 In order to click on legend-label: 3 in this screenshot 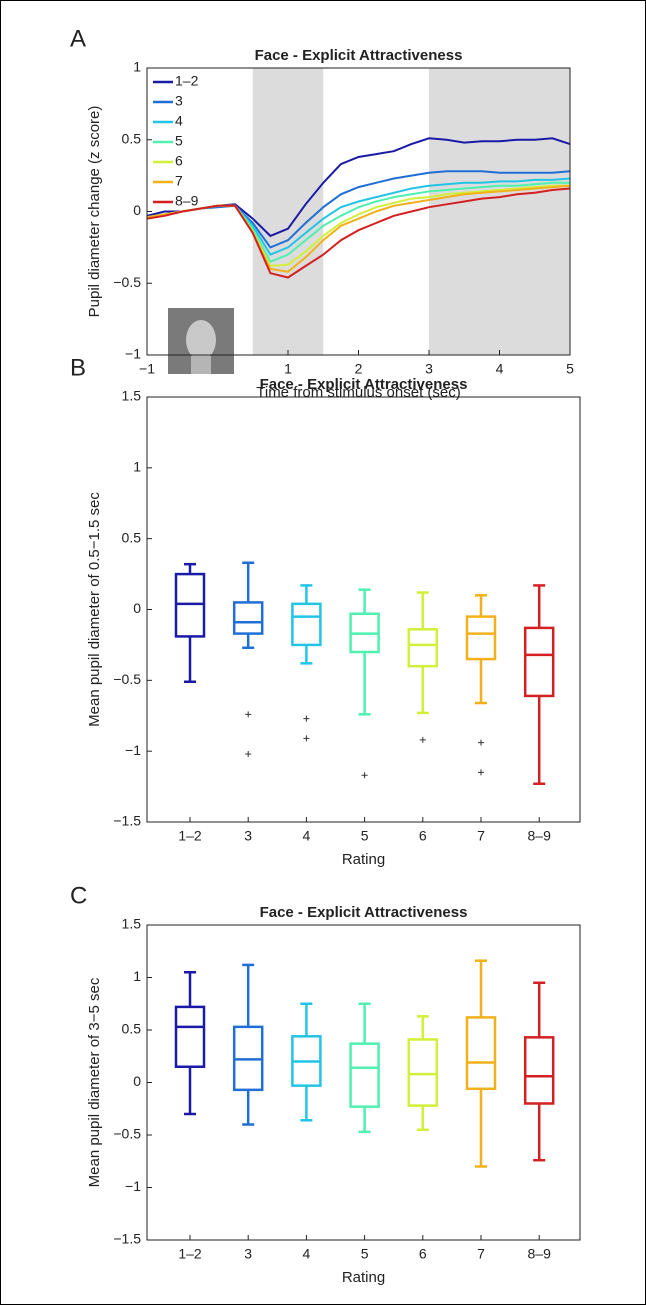, I will do `click(179, 101)`.